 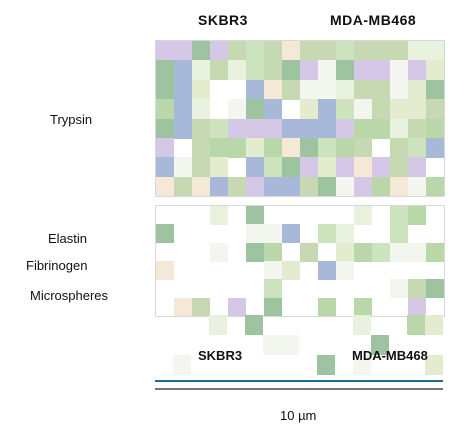 What do you see at coordinates (220, 355) in the screenshot?
I see `sub-label-skbr3: SKBR3` at bounding box center [220, 355].